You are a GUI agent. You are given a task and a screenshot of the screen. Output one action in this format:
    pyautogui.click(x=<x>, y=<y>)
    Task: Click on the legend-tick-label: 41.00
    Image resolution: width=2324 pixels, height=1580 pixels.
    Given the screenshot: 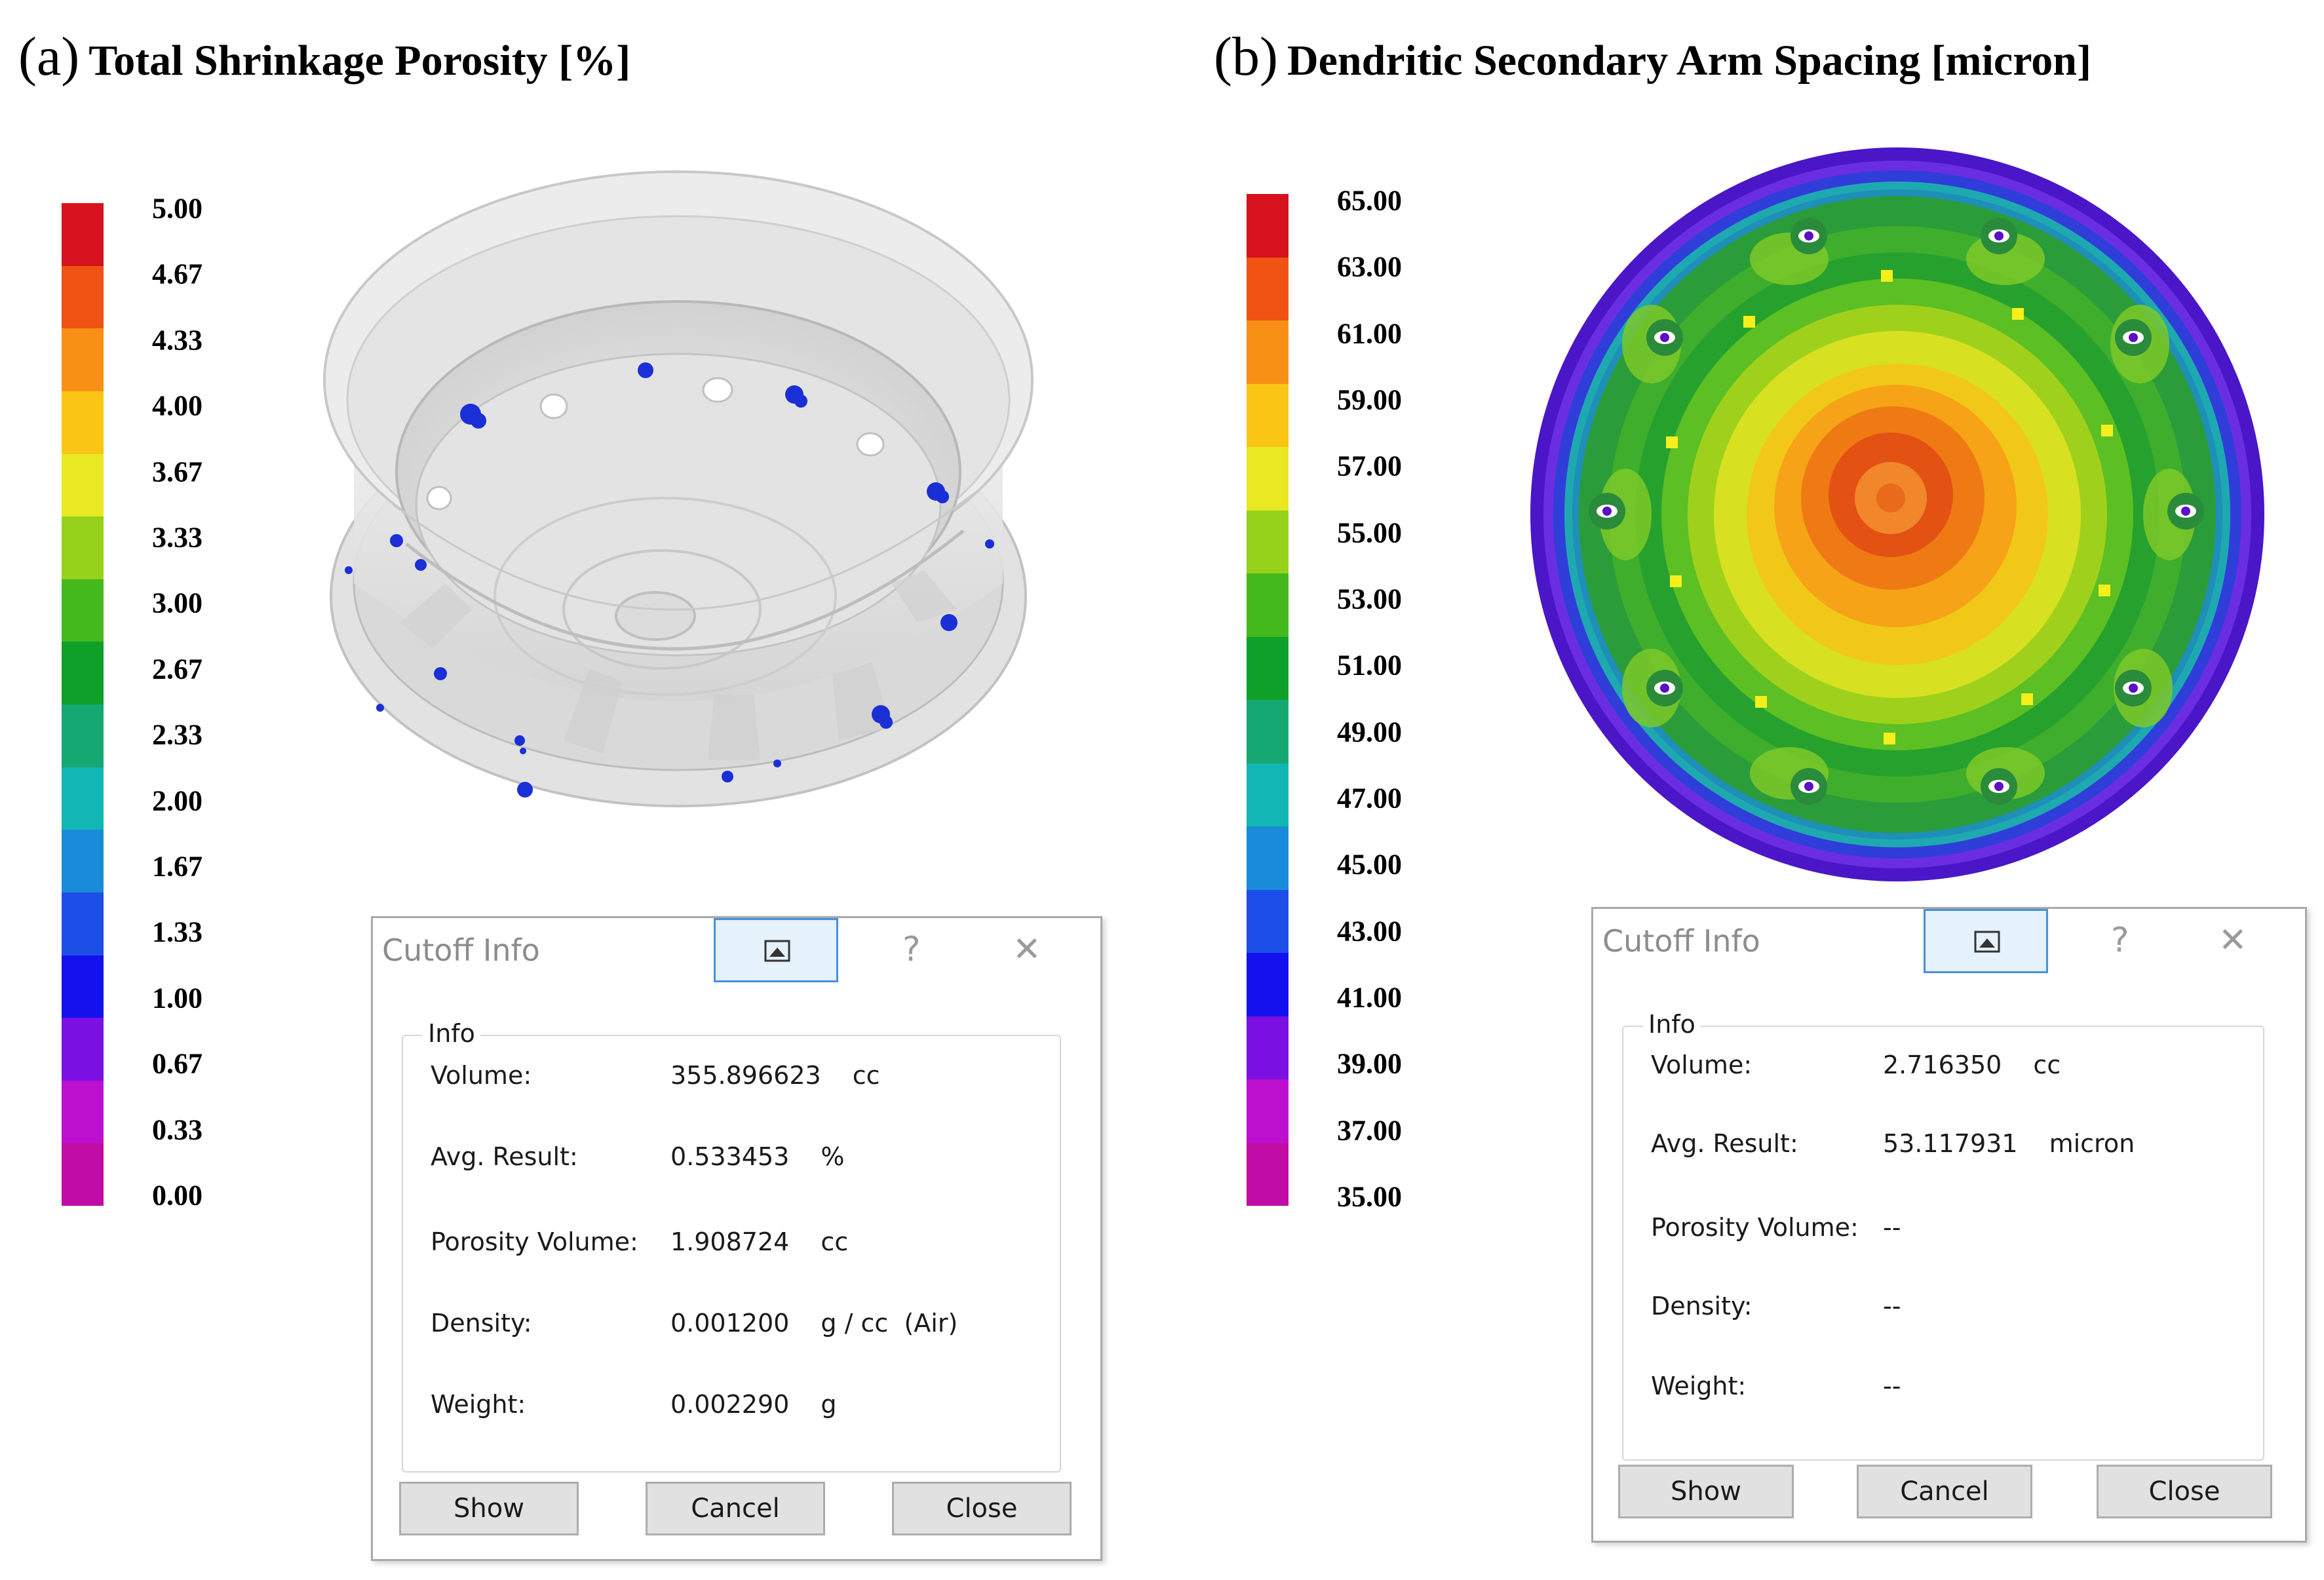 What is the action you would take?
    pyautogui.click(x=1369, y=998)
    